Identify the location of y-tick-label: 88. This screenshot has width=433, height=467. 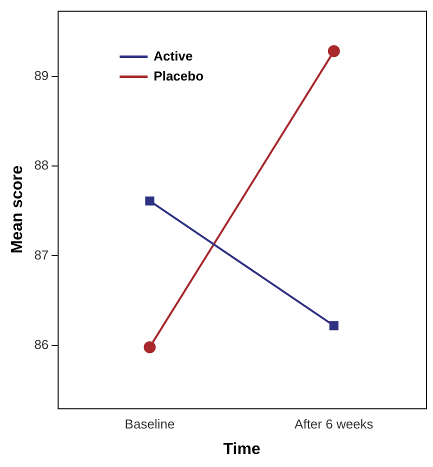
(41, 165).